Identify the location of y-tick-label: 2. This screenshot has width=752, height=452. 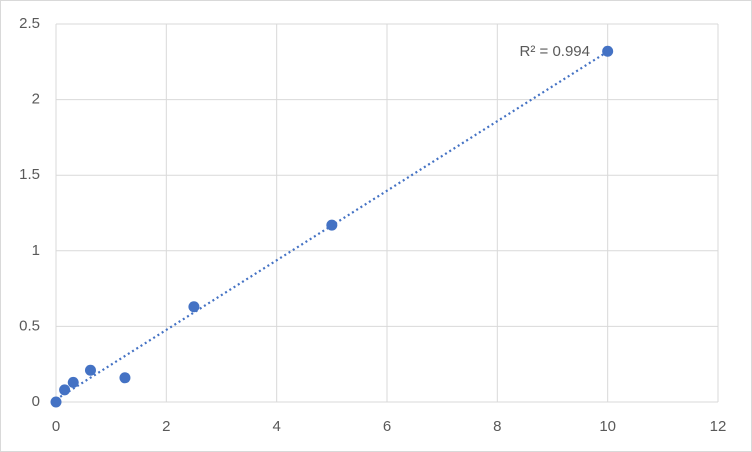
(36, 99).